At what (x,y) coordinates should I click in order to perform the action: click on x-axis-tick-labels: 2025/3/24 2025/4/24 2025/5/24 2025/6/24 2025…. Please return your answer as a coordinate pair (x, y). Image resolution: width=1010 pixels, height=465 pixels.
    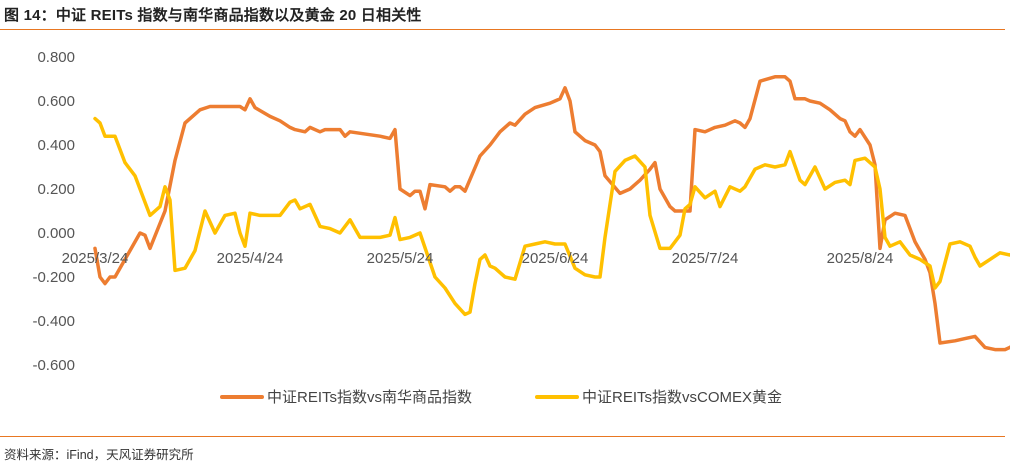
    Looking at the image, I should click on (478, 258).